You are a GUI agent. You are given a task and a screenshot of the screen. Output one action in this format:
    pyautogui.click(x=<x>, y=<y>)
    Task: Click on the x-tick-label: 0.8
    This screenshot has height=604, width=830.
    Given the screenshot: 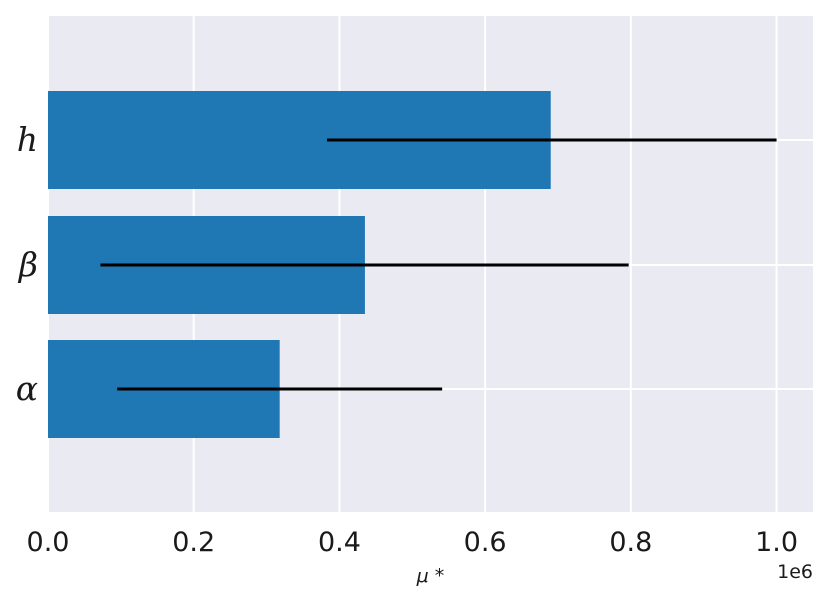 What is the action you would take?
    pyautogui.click(x=630, y=542)
    